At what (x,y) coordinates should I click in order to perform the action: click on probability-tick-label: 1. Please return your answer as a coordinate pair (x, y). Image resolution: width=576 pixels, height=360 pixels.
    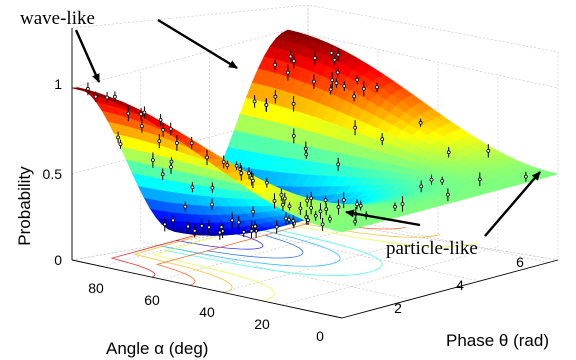
    Looking at the image, I should click on (58, 84).